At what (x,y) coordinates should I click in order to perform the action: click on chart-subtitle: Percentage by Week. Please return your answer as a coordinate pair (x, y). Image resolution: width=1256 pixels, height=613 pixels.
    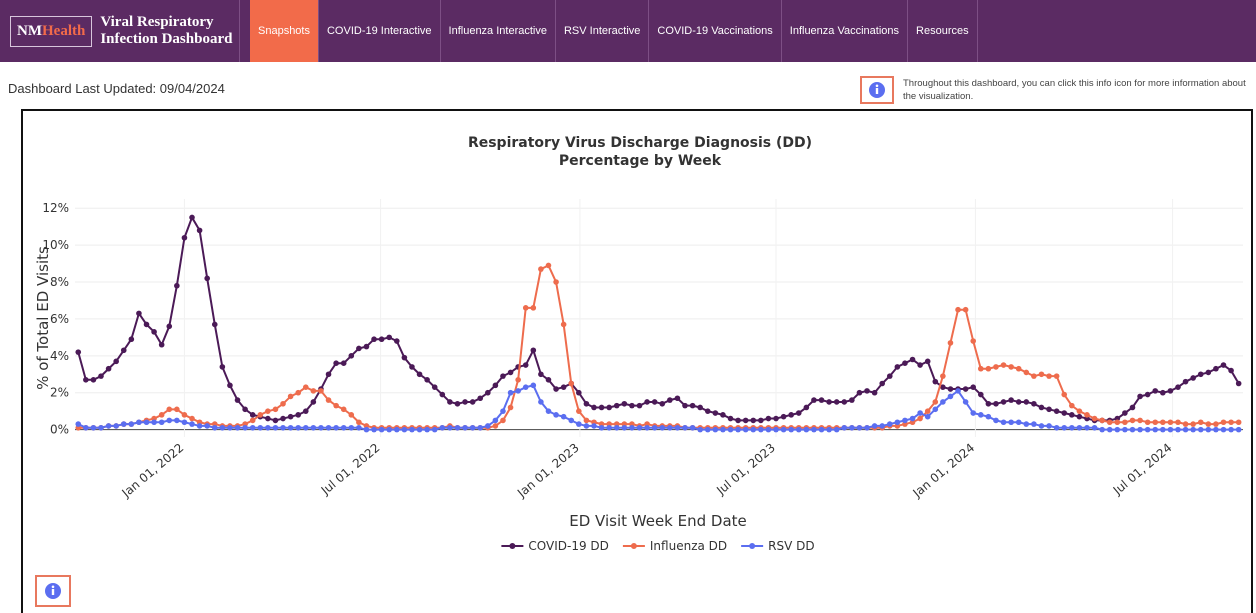
    Looking at the image, I should click on (640, 161).